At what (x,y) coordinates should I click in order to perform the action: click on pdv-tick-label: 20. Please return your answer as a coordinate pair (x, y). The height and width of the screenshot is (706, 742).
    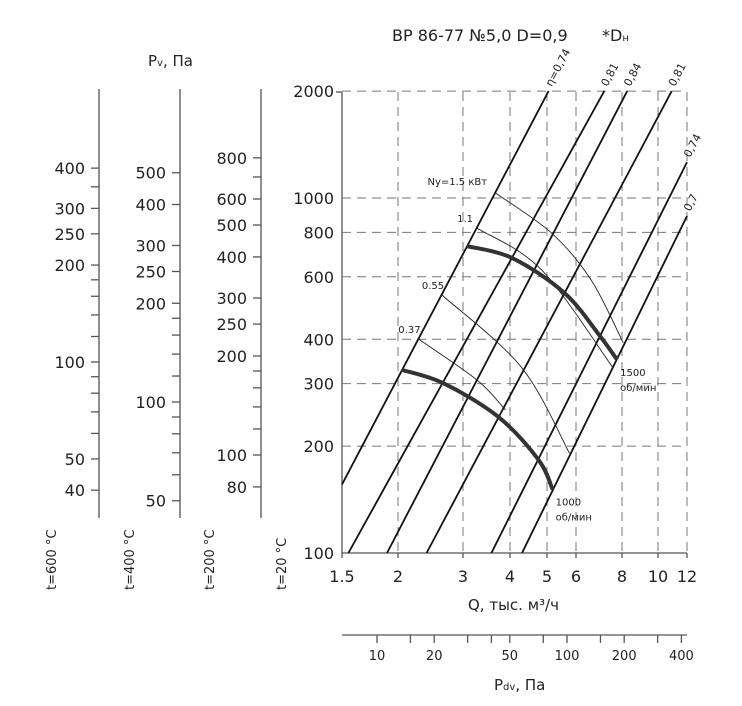
    Looking at the image, I should click on (434, 656).